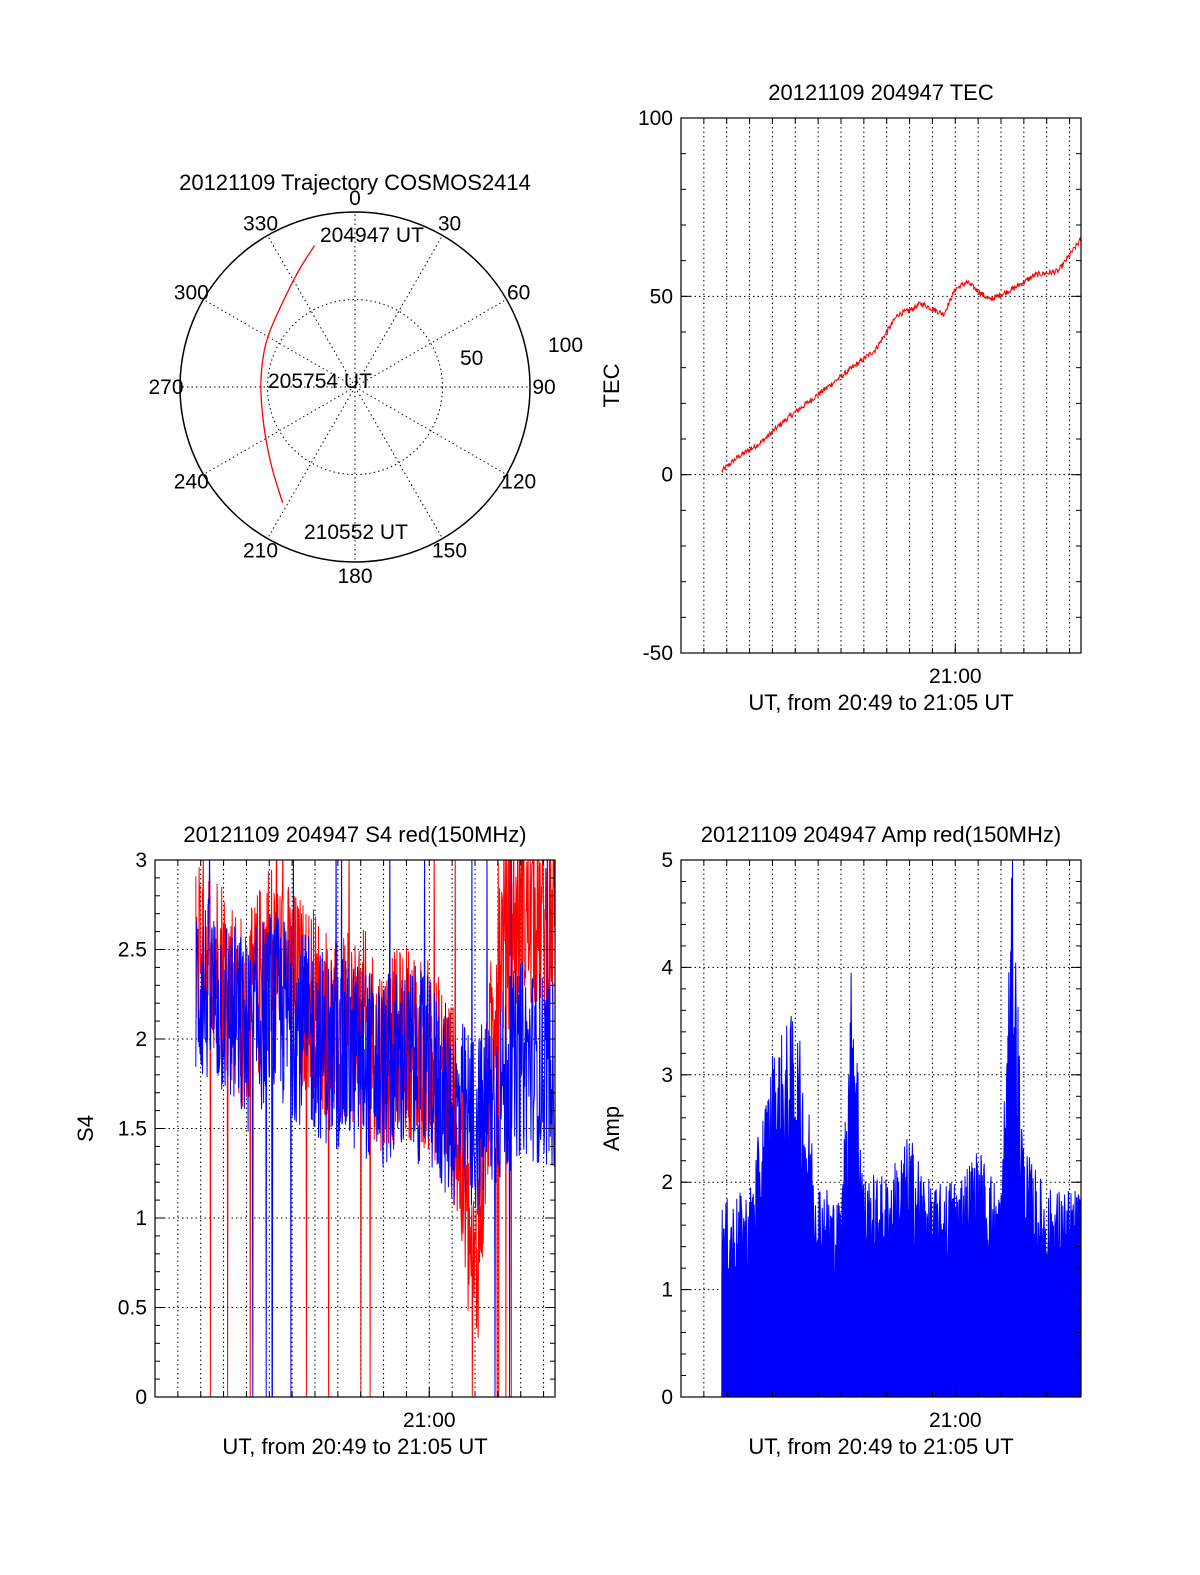 This screenshot has width=1200, height=1575. Describe the element at coordinates (355, 198) in the screenshot. I see `azimuth-label: 0` at that location.